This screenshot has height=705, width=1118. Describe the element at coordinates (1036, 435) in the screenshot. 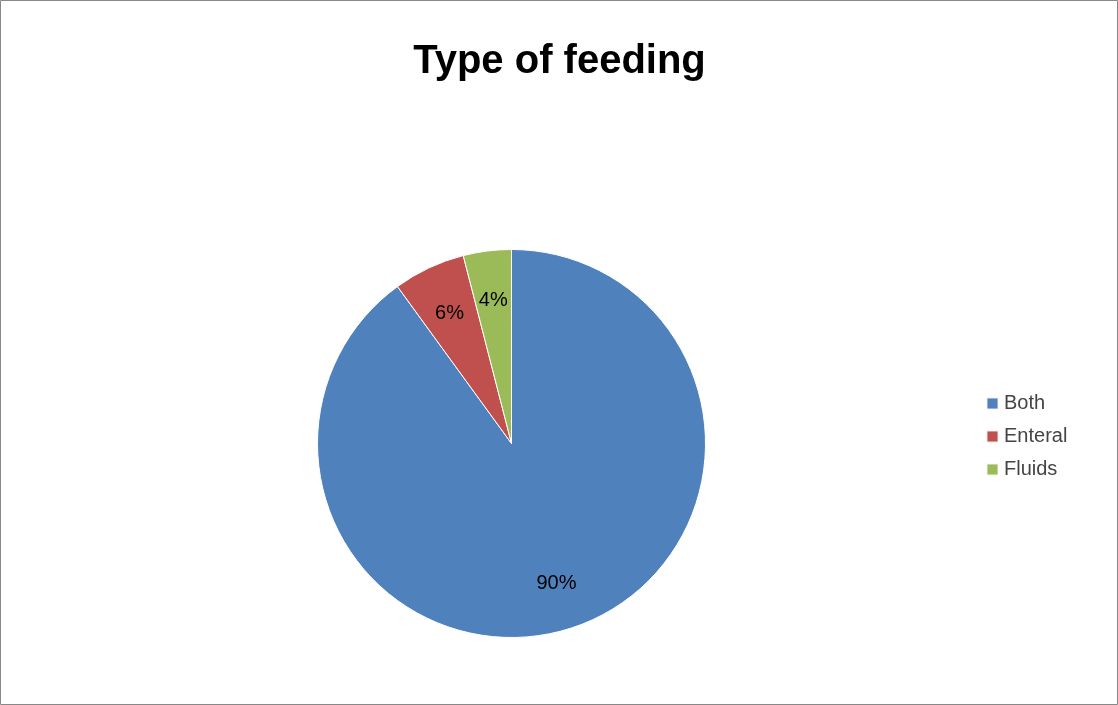

I see `legend-label: Enteral` at that location.